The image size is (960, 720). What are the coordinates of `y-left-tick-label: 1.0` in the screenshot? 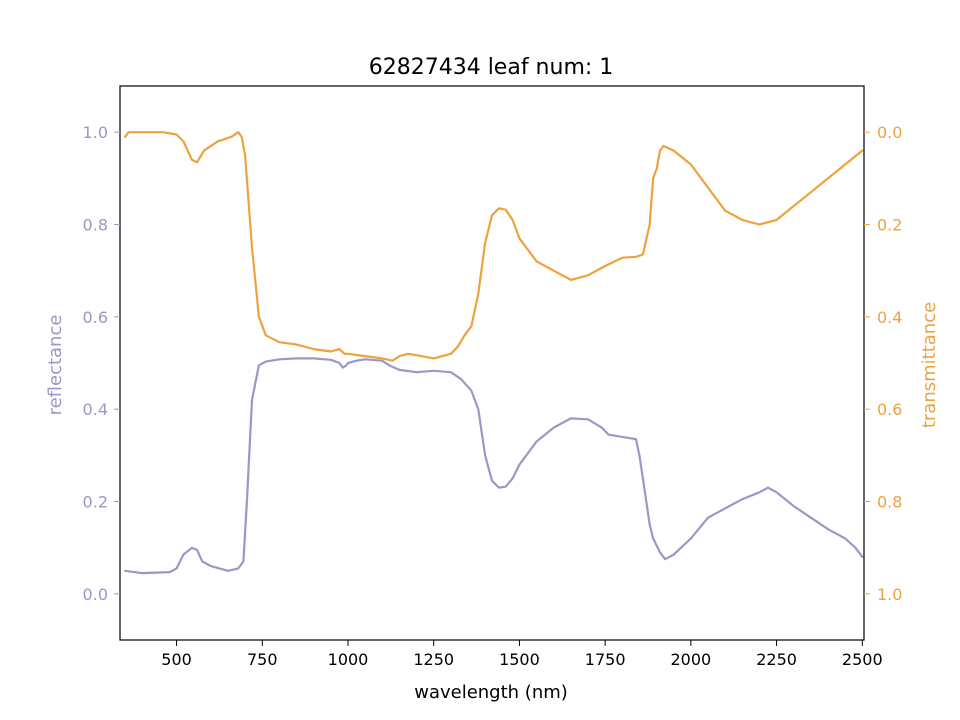 It's located at (95, 132).